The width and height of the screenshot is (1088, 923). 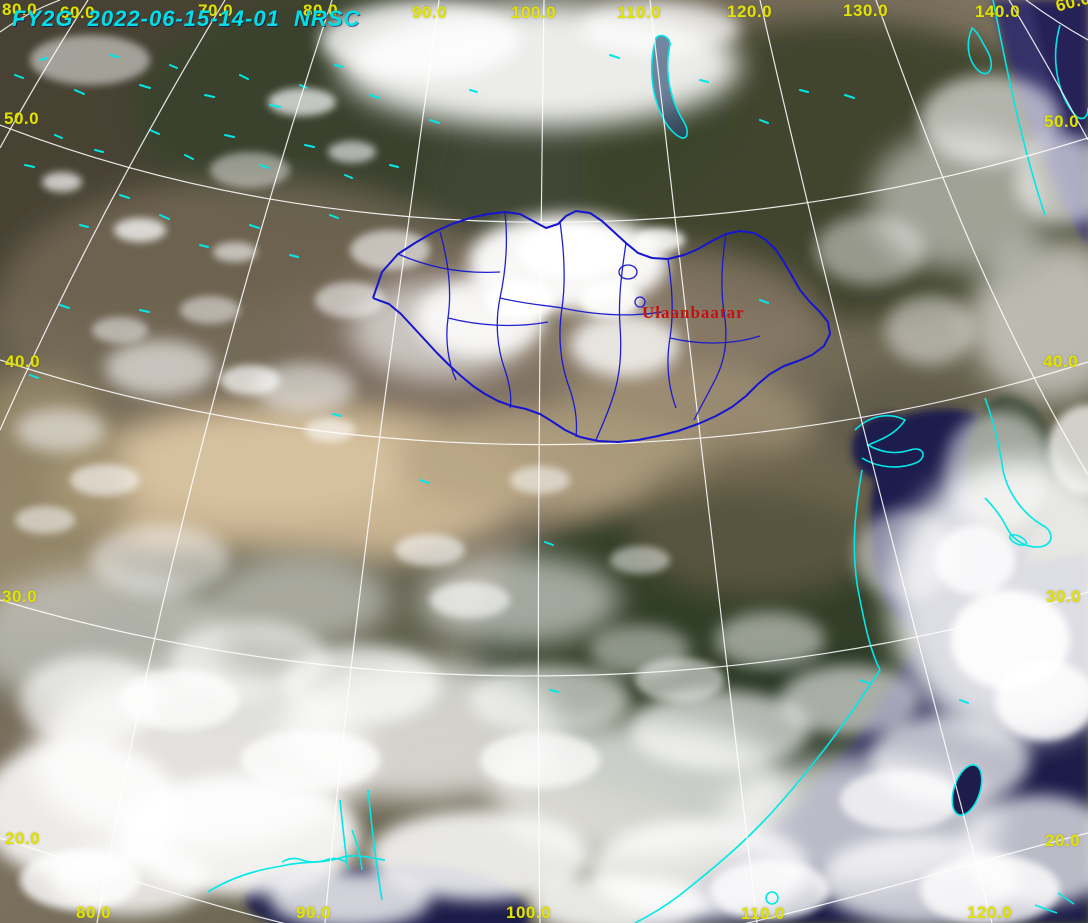 What do you see at coordinates (23, 361) in the screenshot?
I see `grid-label-lat-40-left: 40.0` at bounding box center [23, 361].